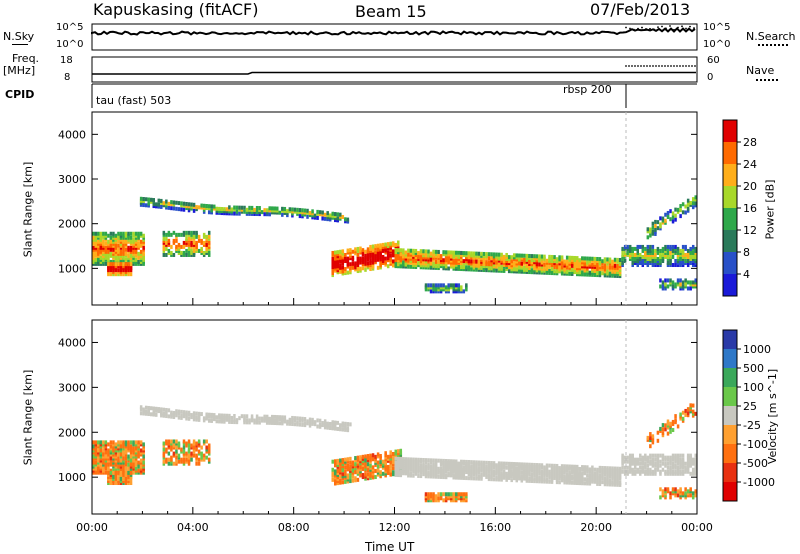 Image resolution: width=800 pixels, height=554 pixels. Describe the element at coordinates (767, 80) in the screenshot. I see `nave-legend-line` at that location.